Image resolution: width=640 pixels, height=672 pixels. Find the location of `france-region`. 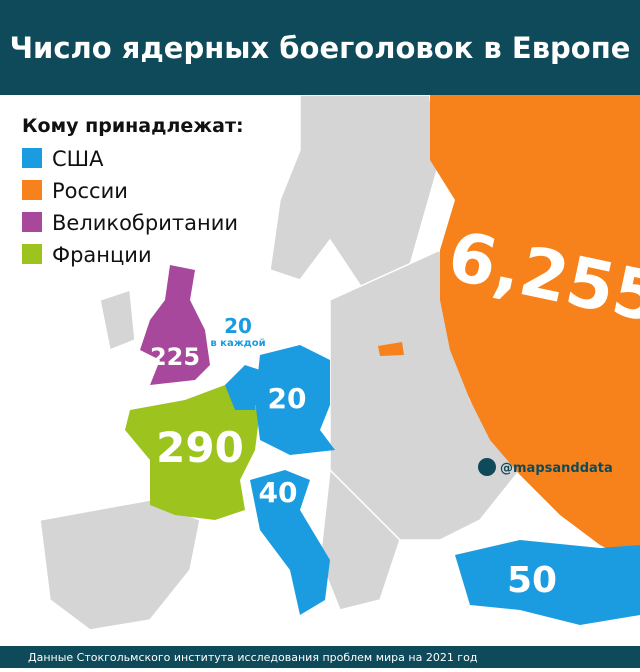

france-region is located at coordinates (192, 452).